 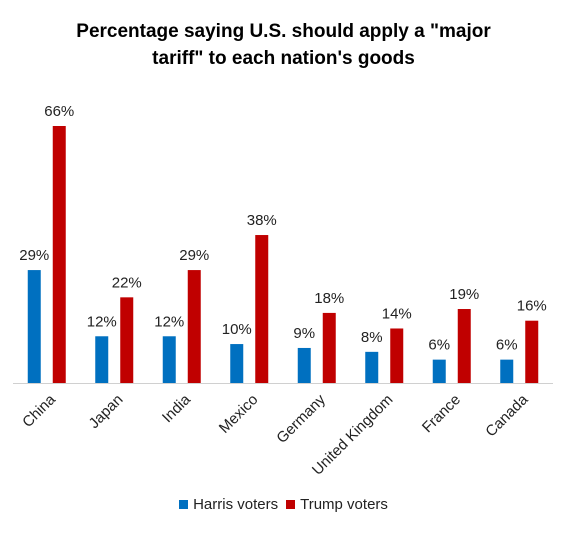 What do you see at coordinates (329, 347) in the screenshot?
I see `bar-trump-germany` at bounding box center [329, 347].